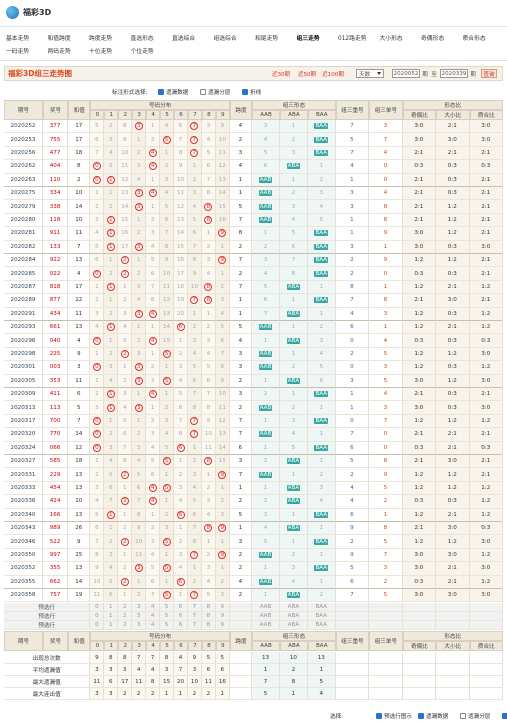 This screenshot has height=725, width=507. I want to click on nav-link: 一码走势, so click(18, 52).